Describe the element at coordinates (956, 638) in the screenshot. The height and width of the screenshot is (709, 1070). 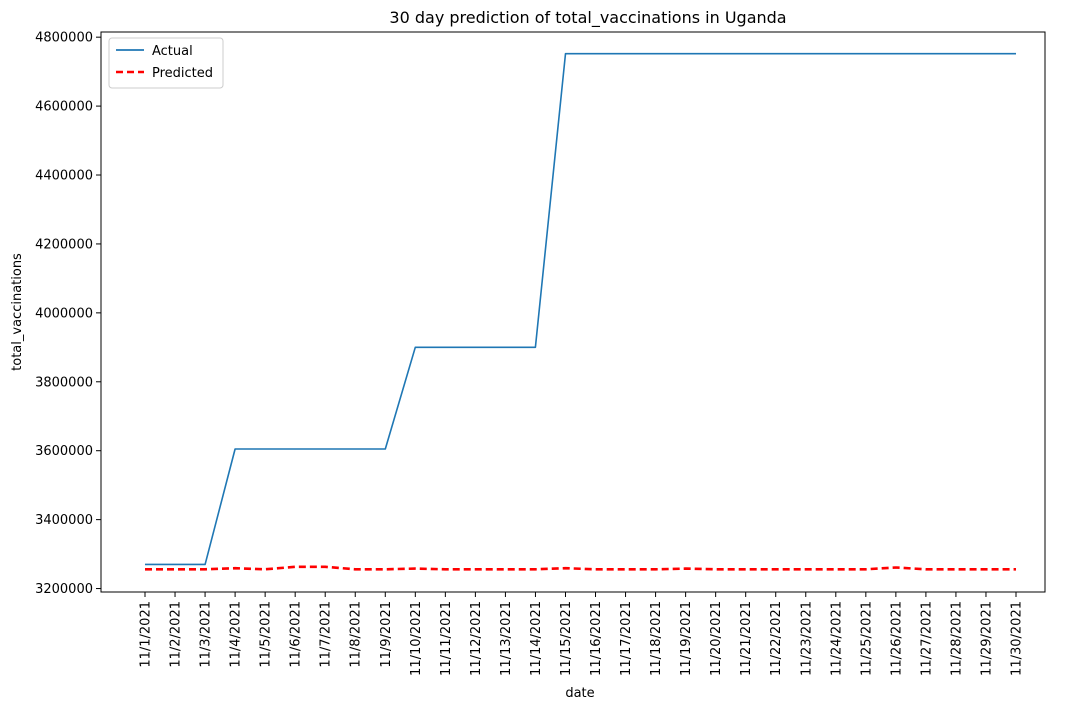
I see `x-tick-label: 11/28/2021` at that location.